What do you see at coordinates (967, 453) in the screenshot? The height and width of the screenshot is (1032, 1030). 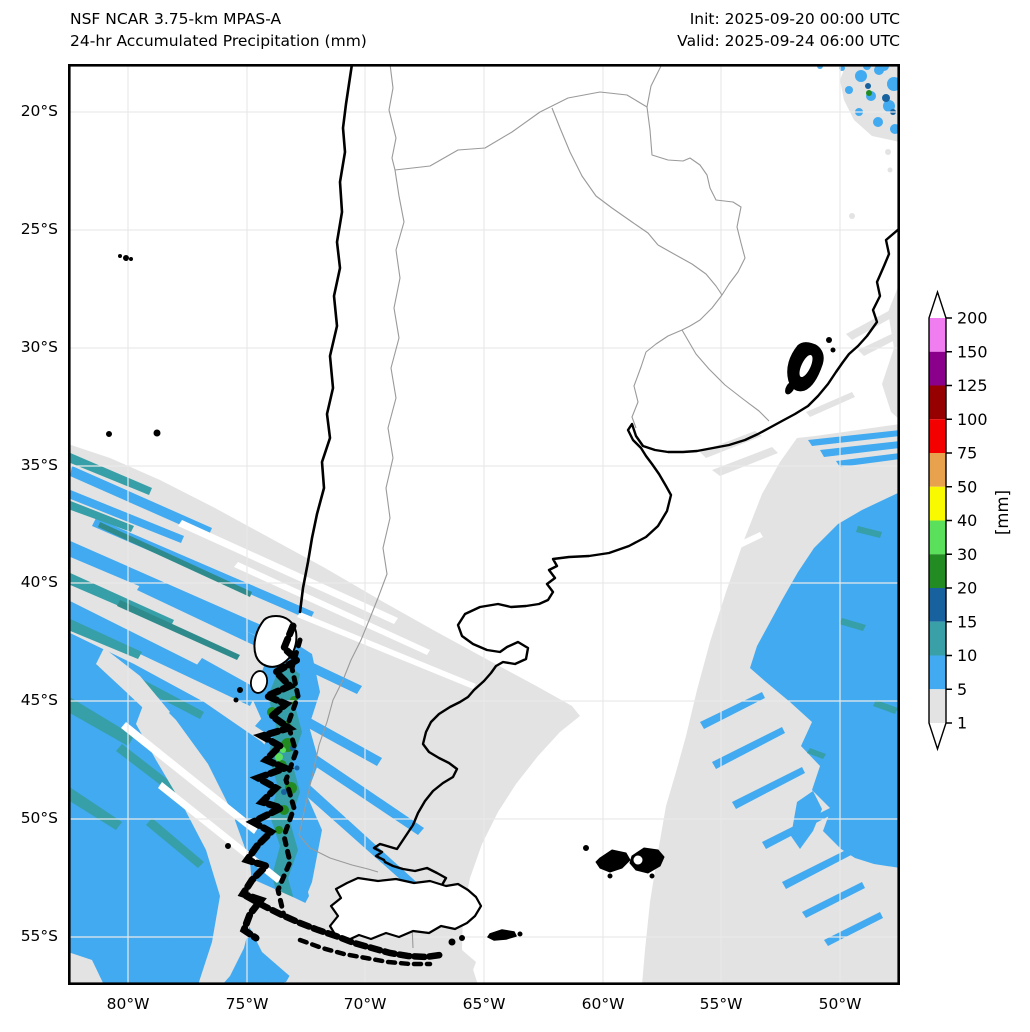 I see `svg-text: 75` at bounding box center [967, 453].